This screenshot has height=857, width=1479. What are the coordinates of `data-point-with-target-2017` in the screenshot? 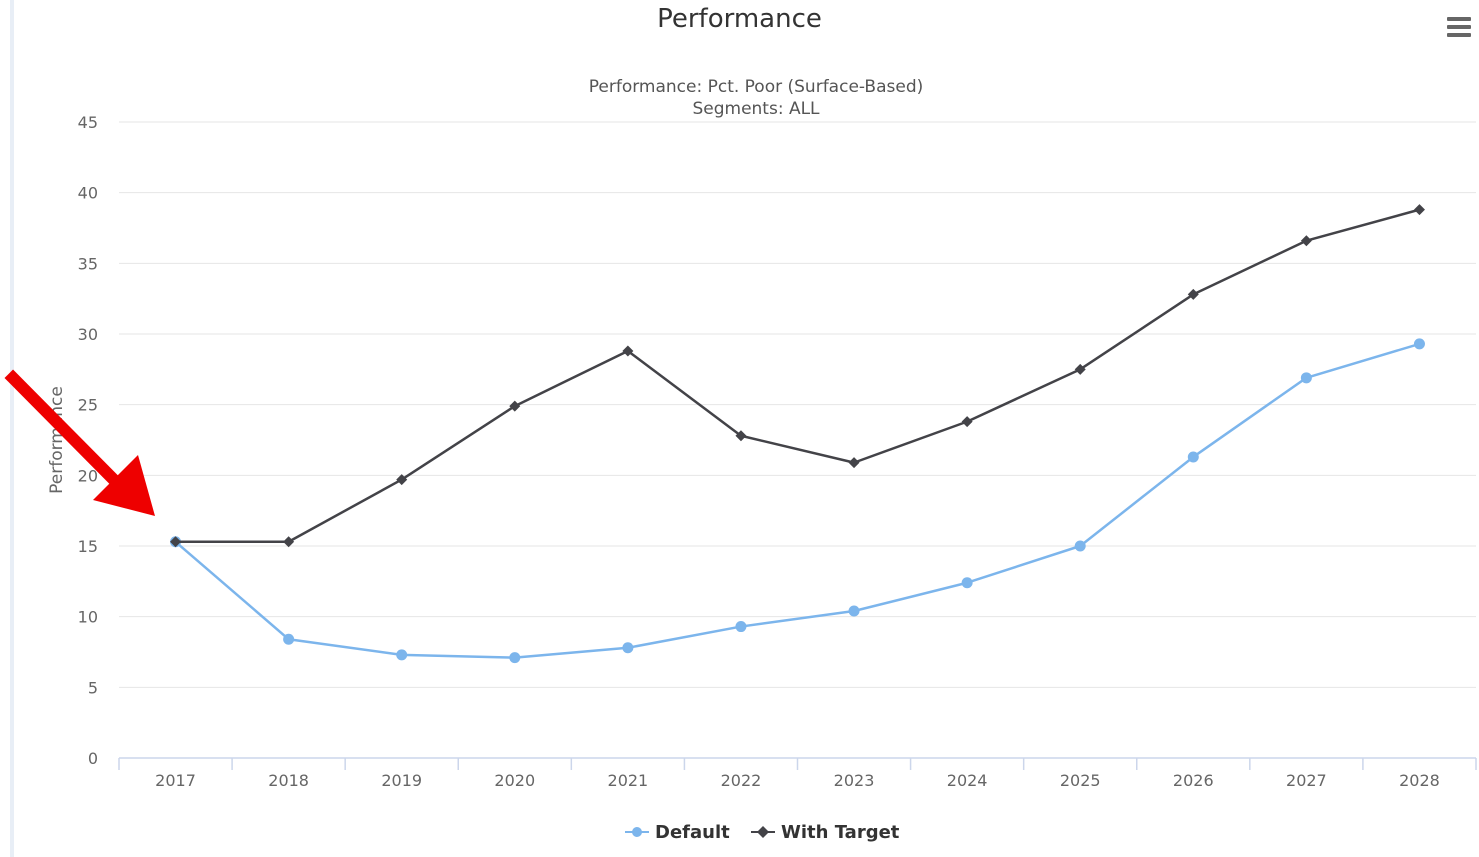 It's located at (176, 542).